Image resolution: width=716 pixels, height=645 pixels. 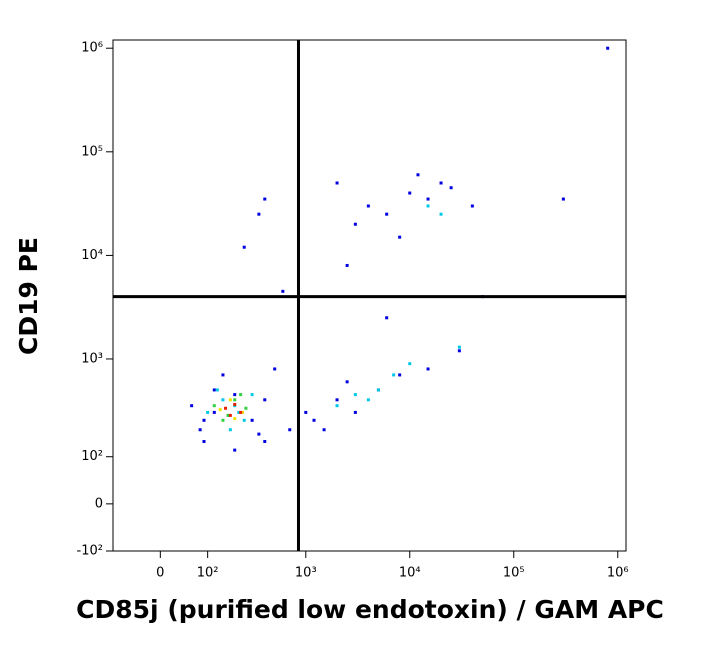 What do you see at coordinates (306, 573) in the screenshot?
I see `x-tick-label: 10³` at bounding box center [306, 573].